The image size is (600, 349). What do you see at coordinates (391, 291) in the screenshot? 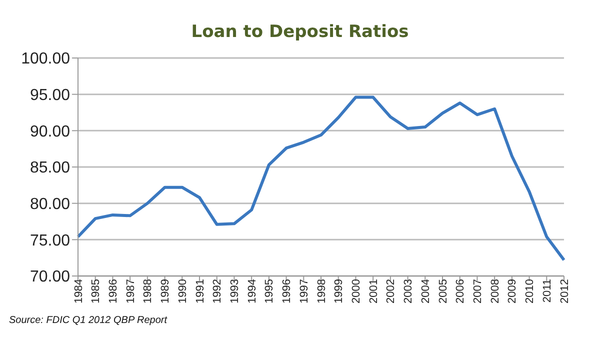
I see `x-tick-label: 2002` at bounding box center [391, 291].